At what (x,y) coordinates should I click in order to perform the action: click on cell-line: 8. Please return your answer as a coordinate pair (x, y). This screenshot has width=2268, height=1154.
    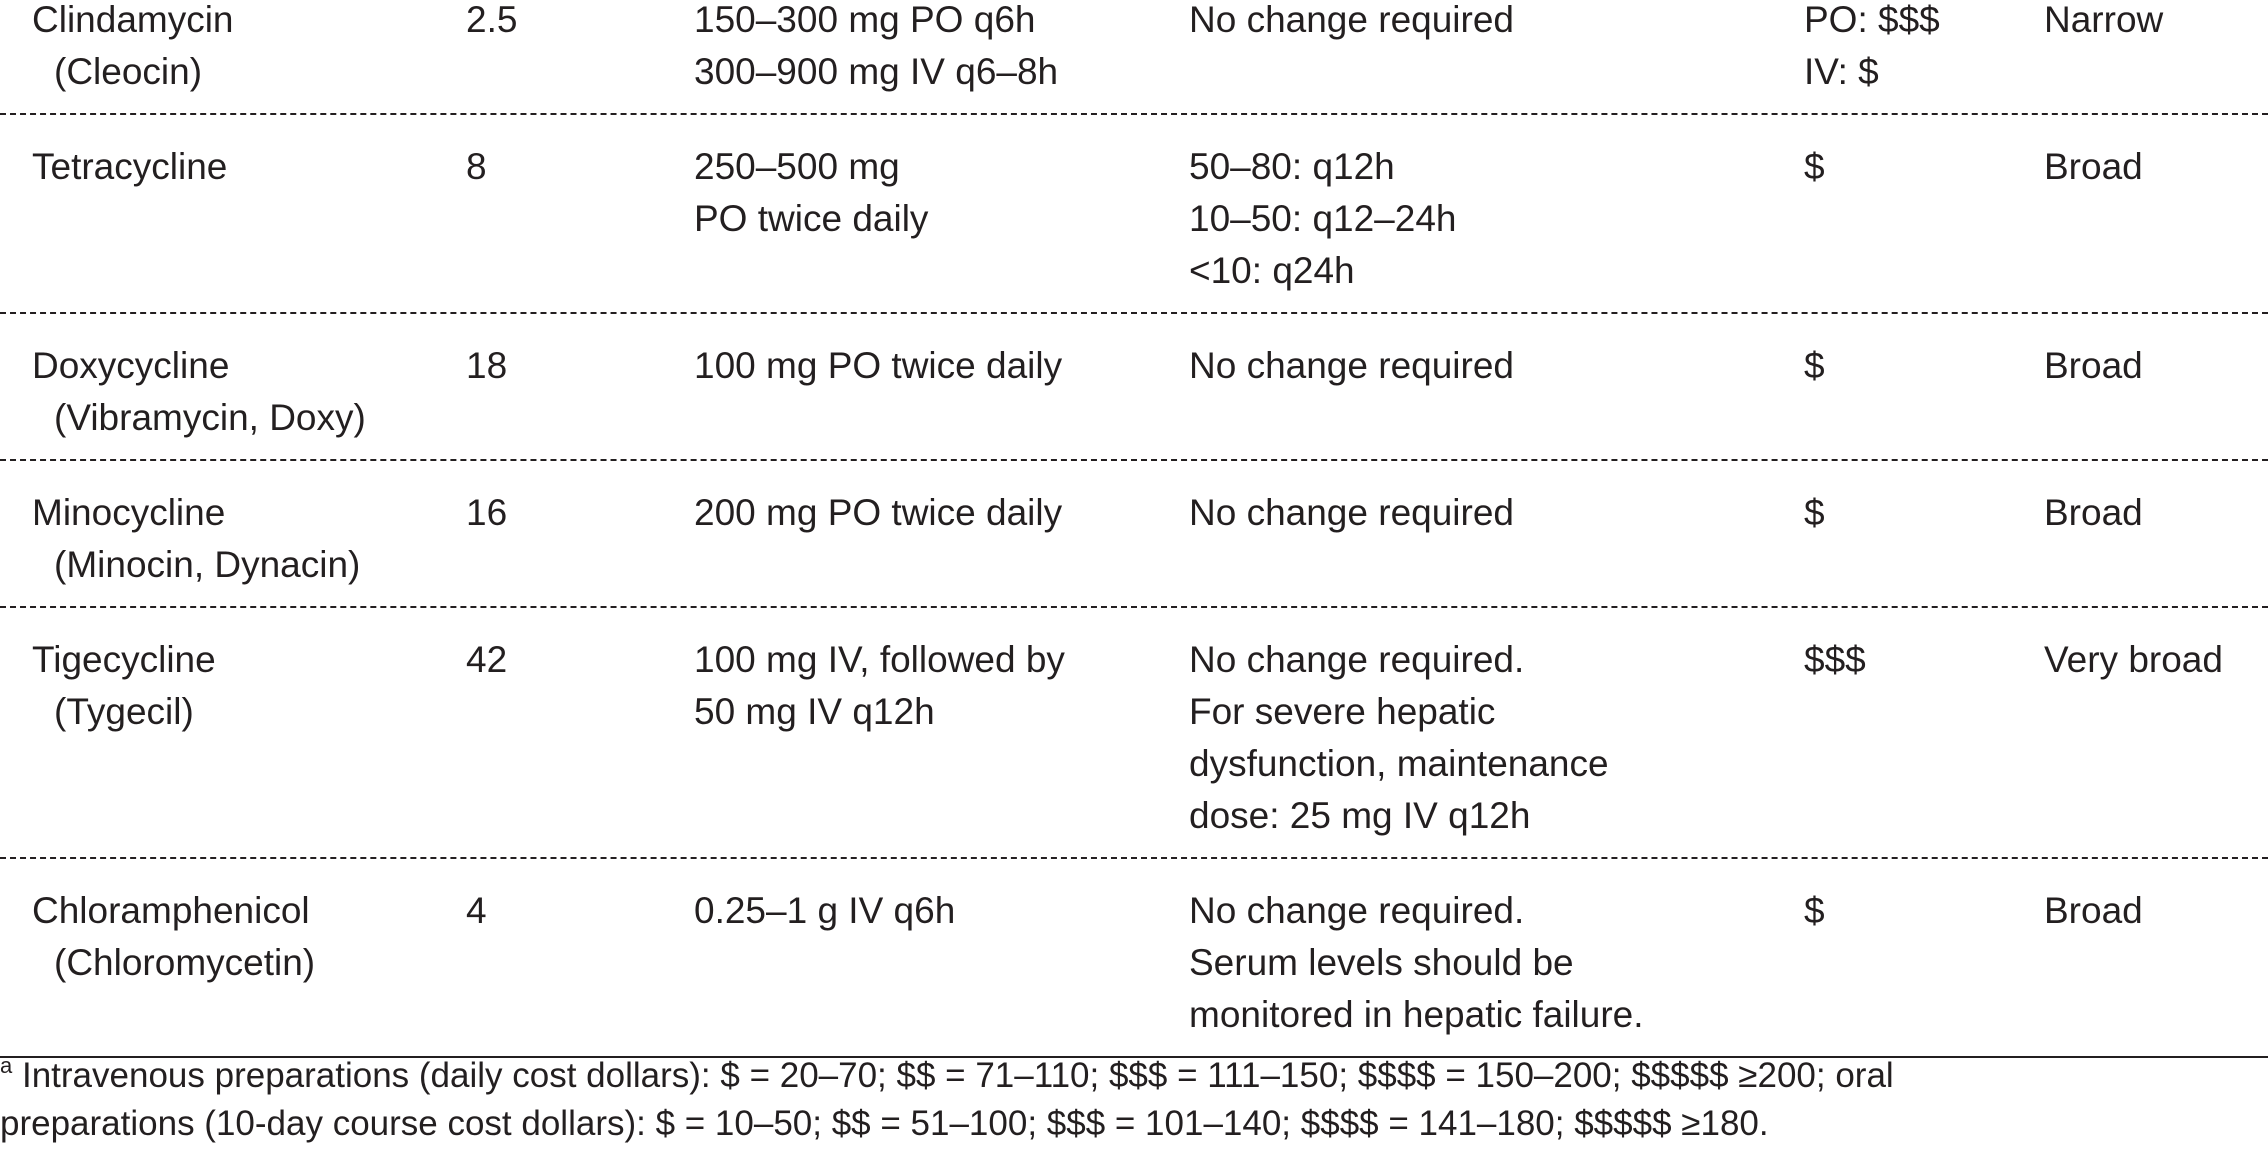
    Looking at the image, I should click on (476, 166).